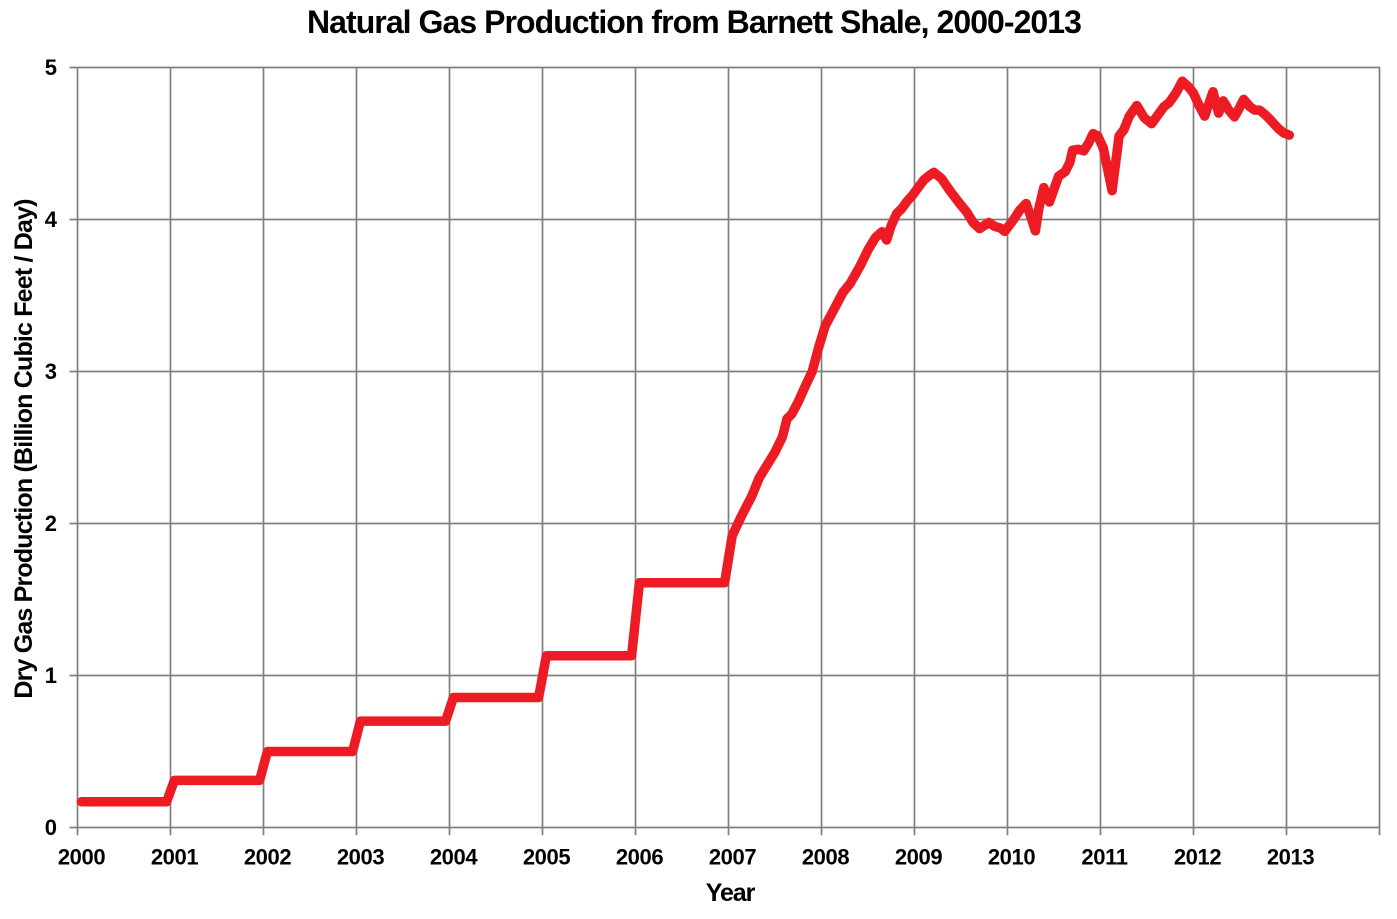 This screenshot has height=919, width=1397. What do you see at coordinates (175, 857) in the screenshot?
I see `svg-text: 2001` at bounding box center [175, 857].